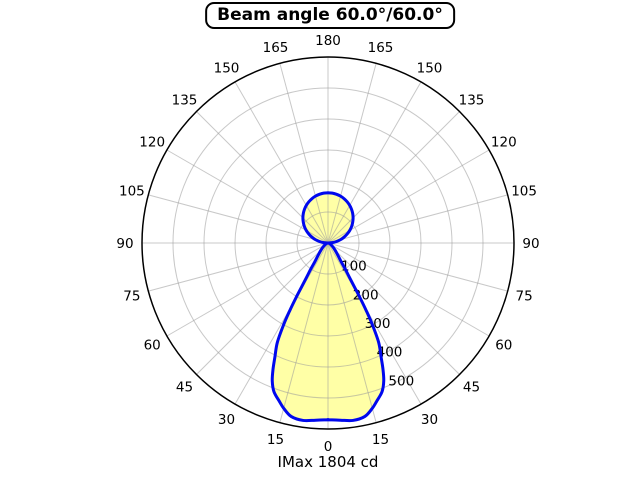 The width and height of the screenshot is (640, 480). What do you see at coordinates (390, 353) in the screenshot?
I see `radial-tick-label: 400` at bounding box center [390, 353].